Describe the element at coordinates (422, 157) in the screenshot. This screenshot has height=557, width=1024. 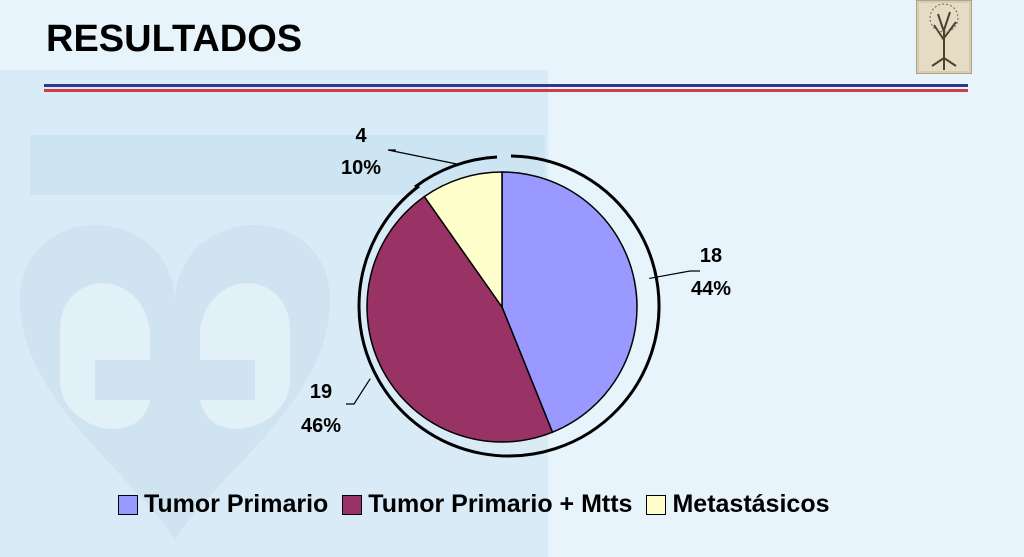
I see `leader-line-metastasicos` at that location.